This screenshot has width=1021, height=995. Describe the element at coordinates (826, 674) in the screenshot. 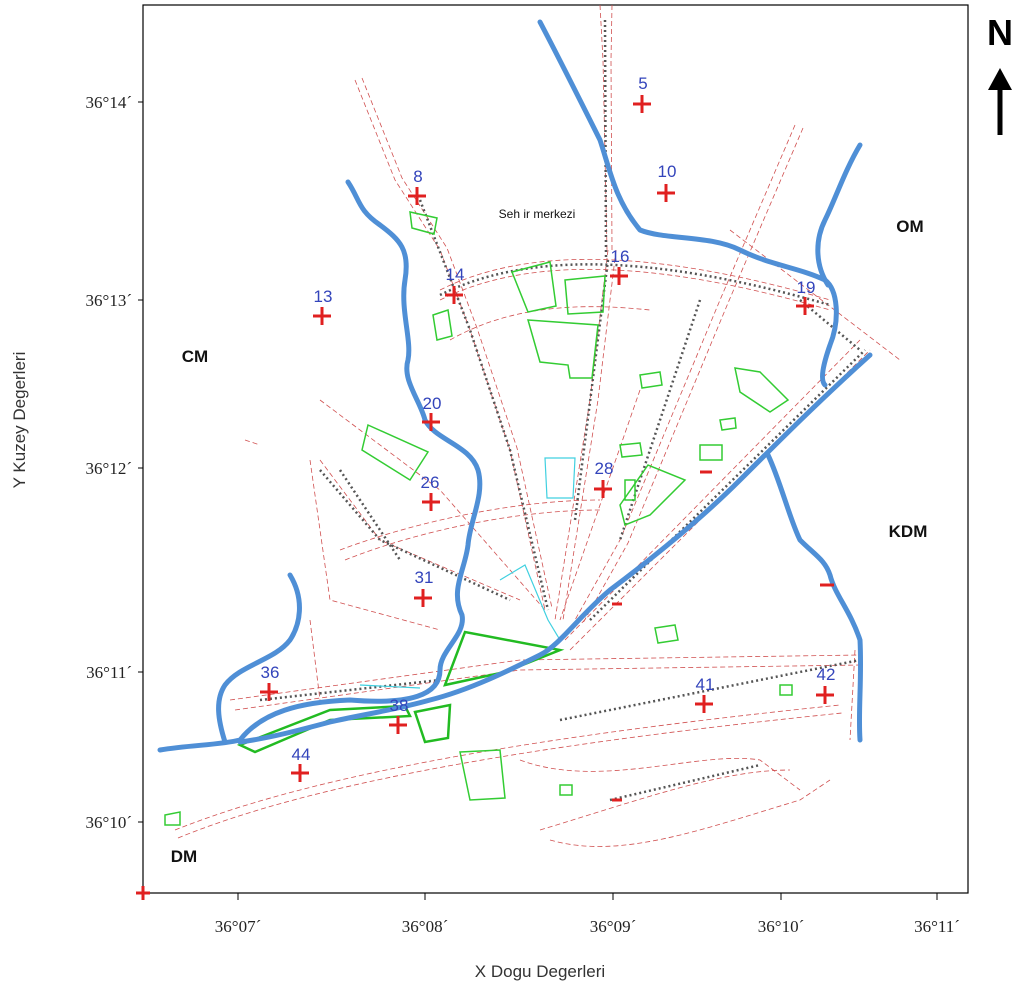

I see `svg-text: 42` at that location.